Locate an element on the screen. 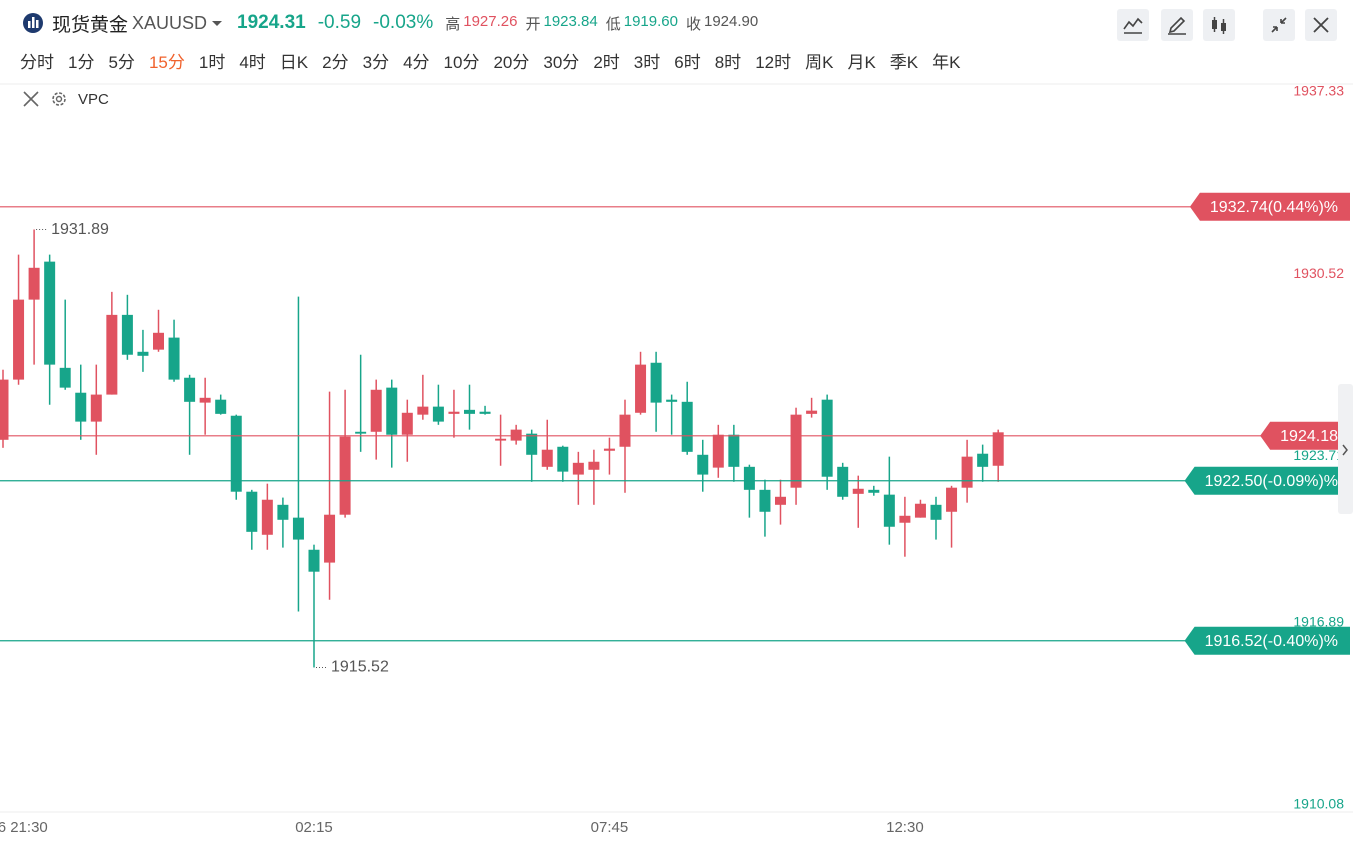 The height and width of the screenshot is (846, 1353). timeframe-tab: 月K is located at coordinates (861, 62).